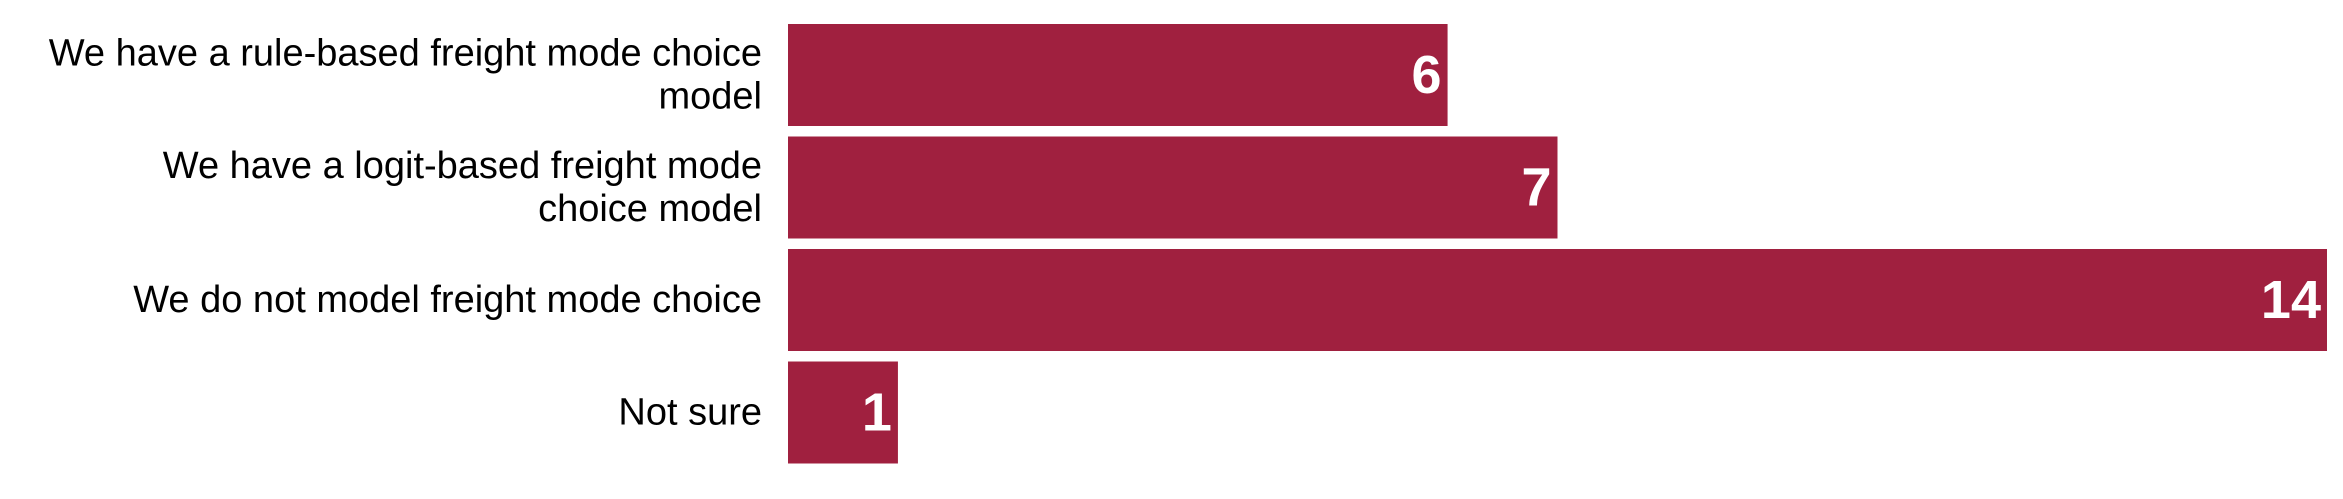 Image resolution: width=2343 pixels, height=499 pixels. What do you see at coordinates (877, 413) in the screenshot?
I see `value-label-4: 1` at bounding box center [877, 413].